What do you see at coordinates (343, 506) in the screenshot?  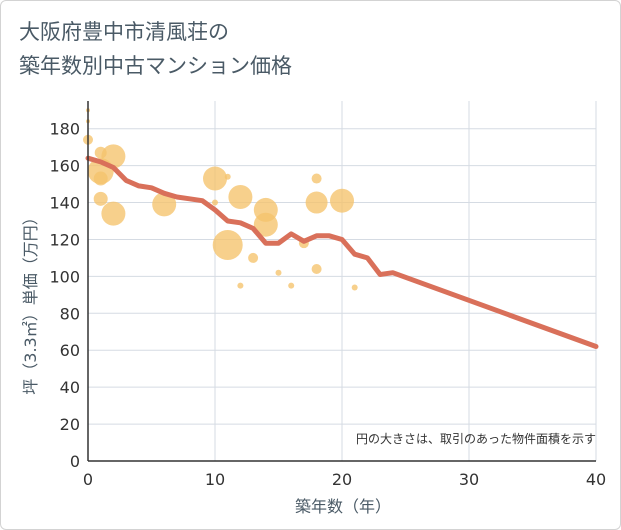 I see `x-axis-label: 築年数（年）` at bounding box center [343, 506].